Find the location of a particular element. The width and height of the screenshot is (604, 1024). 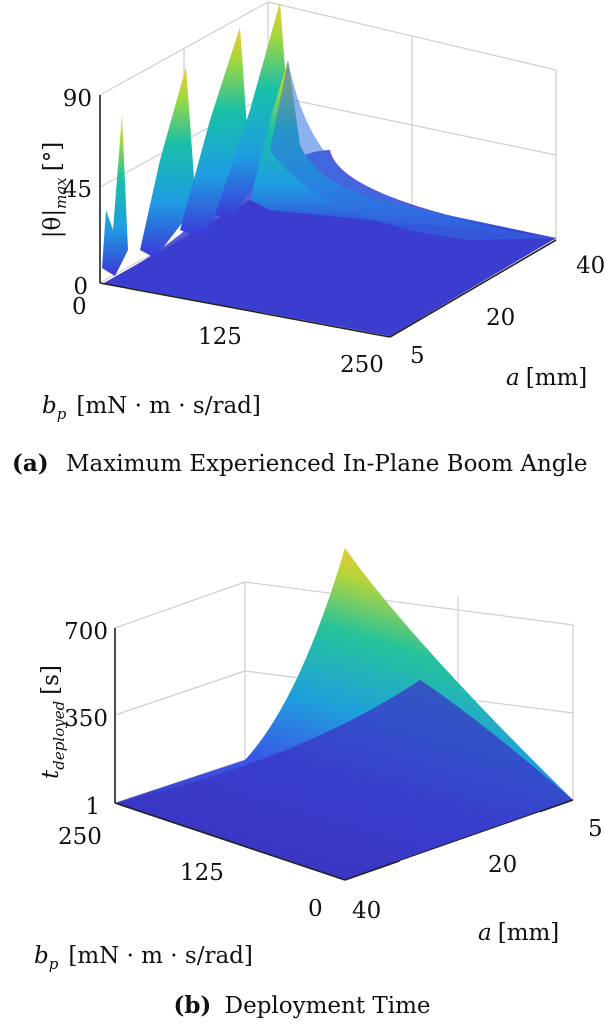

chart-b-xticks: 250 125 0 is located at coordinates (190, 873).